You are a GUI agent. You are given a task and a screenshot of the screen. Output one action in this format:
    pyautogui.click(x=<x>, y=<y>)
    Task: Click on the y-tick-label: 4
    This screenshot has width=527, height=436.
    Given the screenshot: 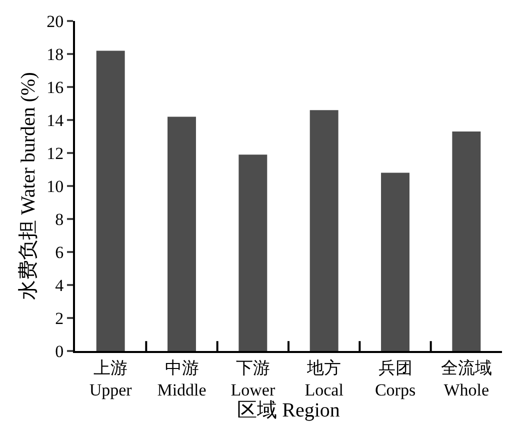 What is the action you would take?
    pyautogui.click(x=59, y=285)
    